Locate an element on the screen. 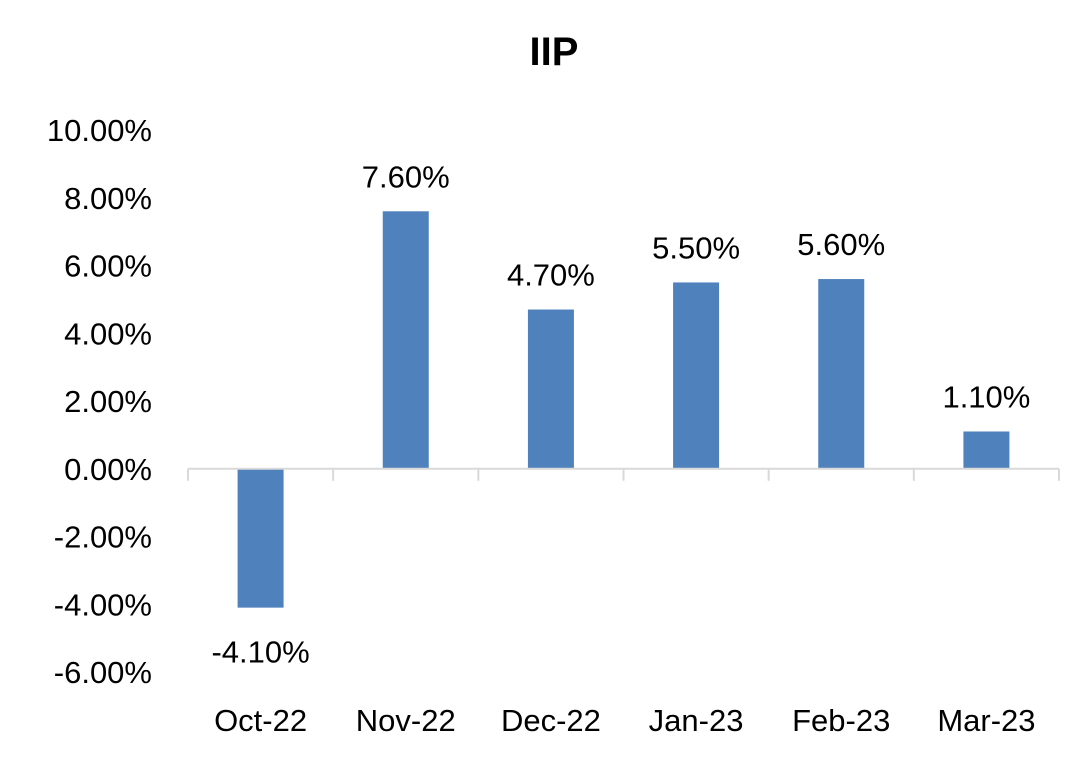 The width and height of the screenshot is (1069, 779). y-tick-label: 10.00% is located at coordinates (99, 130).